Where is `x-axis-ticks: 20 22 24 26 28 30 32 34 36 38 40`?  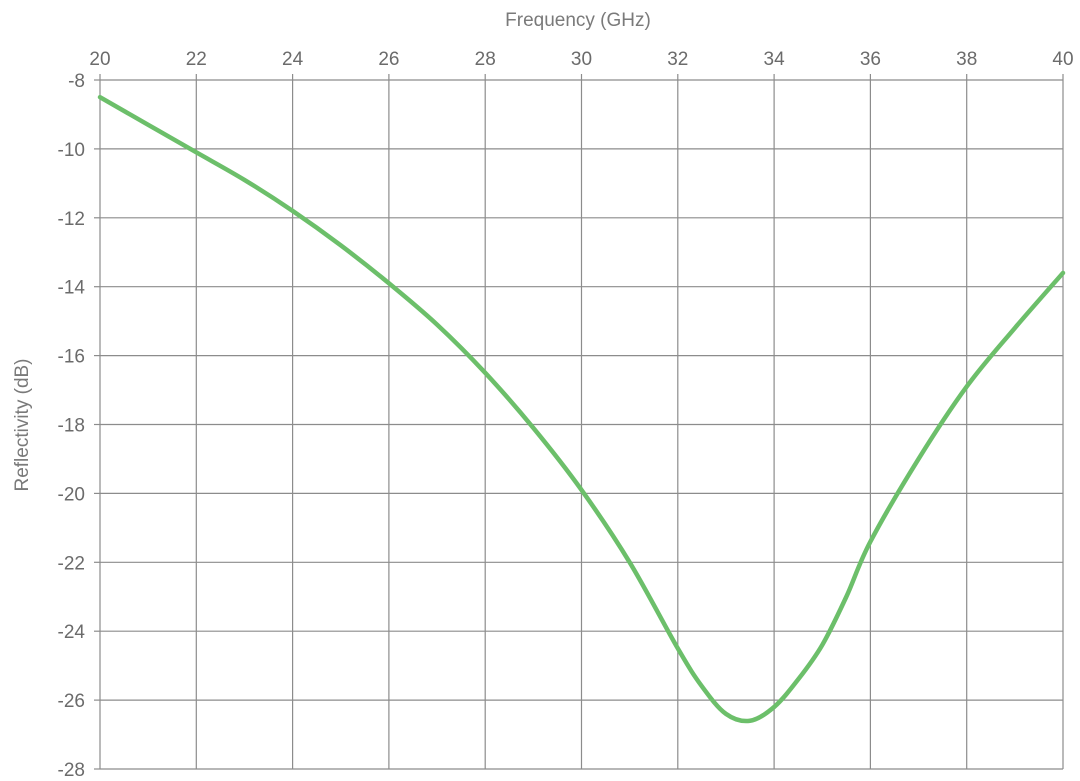
x-axis-ticks: 20 22 24 26 28 30 32 34 36 38 40 is located at coordinates (581, 64).